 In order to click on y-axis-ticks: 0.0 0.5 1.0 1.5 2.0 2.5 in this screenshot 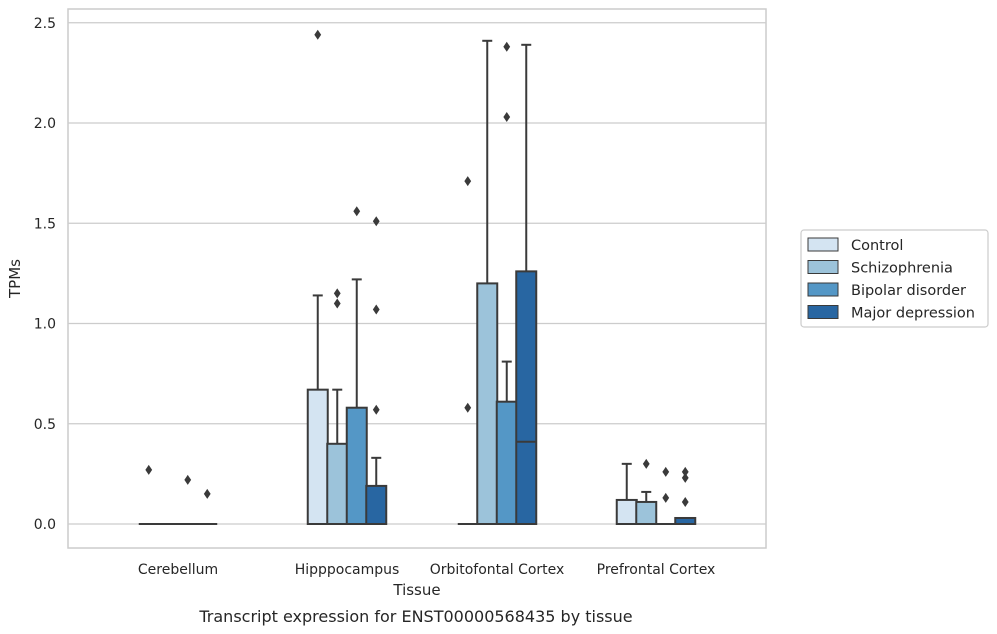, I will do `click(45, 274)`.